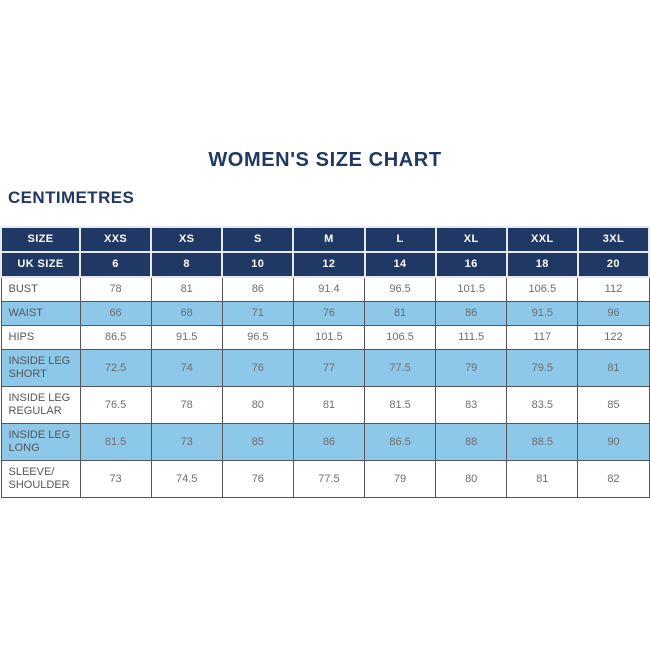 This screenshot has height=650, width=650. What do you see at coordinates (542, 337) in the screenshot?
I see `value-cell: 117` at bounding box center [542, 337].